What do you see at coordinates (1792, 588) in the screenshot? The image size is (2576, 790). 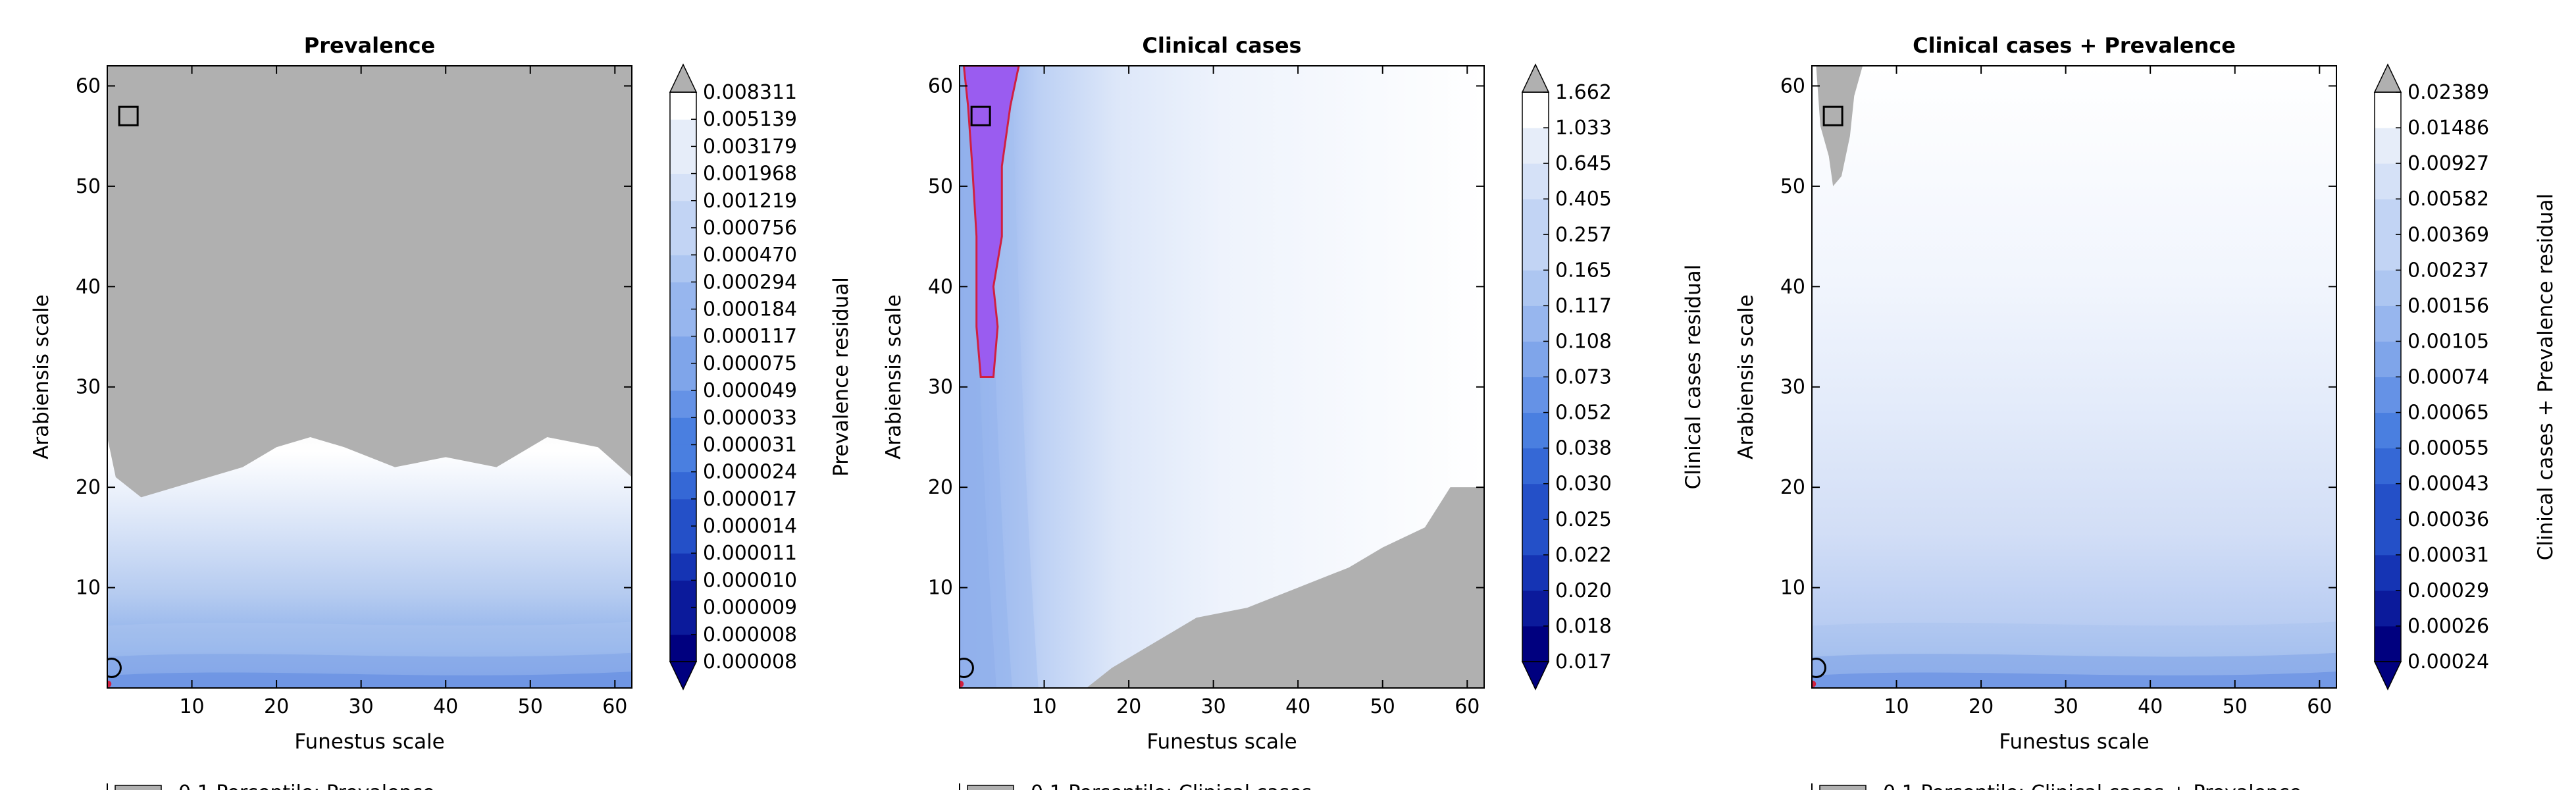 I see `y-tick-label: 10` at bounding box center [1792, 588].